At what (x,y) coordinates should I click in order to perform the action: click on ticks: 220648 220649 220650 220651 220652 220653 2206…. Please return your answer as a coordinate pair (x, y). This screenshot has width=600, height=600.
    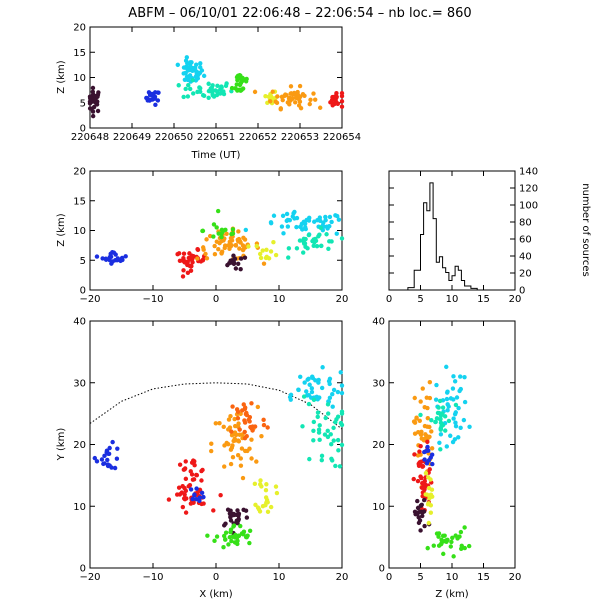
    Looking at the image, I should click on (216, 83).